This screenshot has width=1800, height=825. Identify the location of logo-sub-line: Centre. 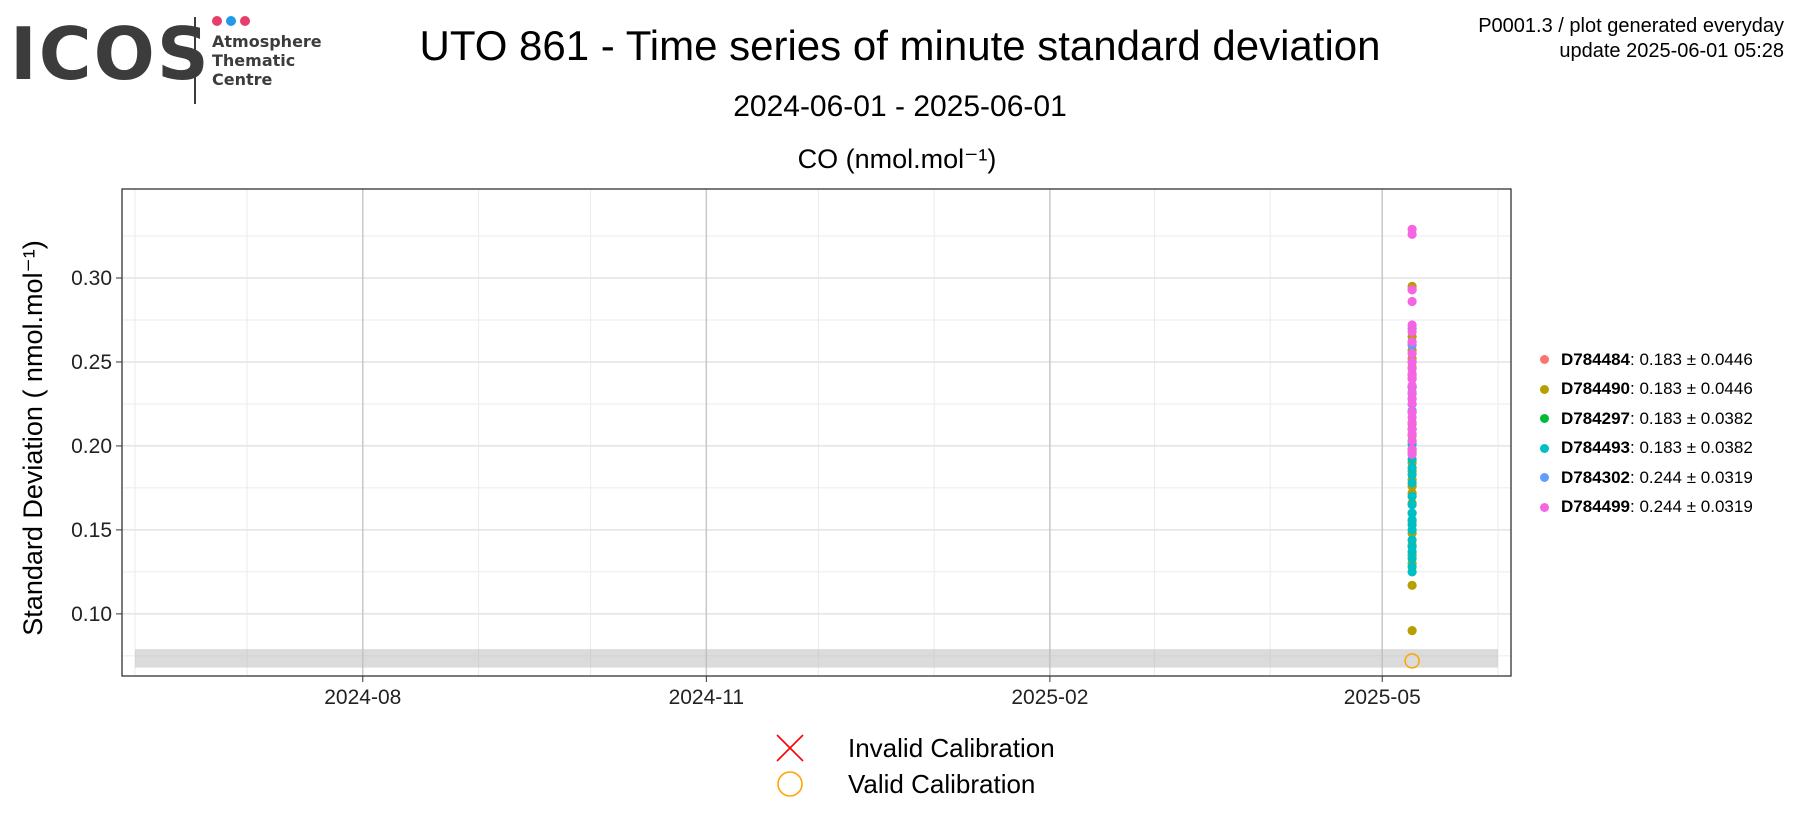
(242, 79).